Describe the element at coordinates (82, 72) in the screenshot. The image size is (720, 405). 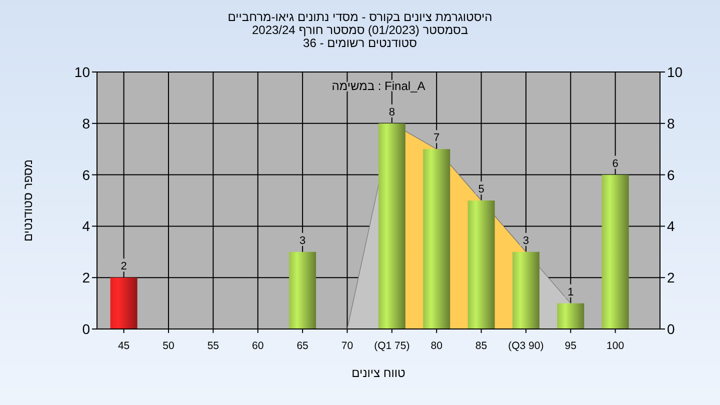
I see `y-tick-label: 10` at that location.